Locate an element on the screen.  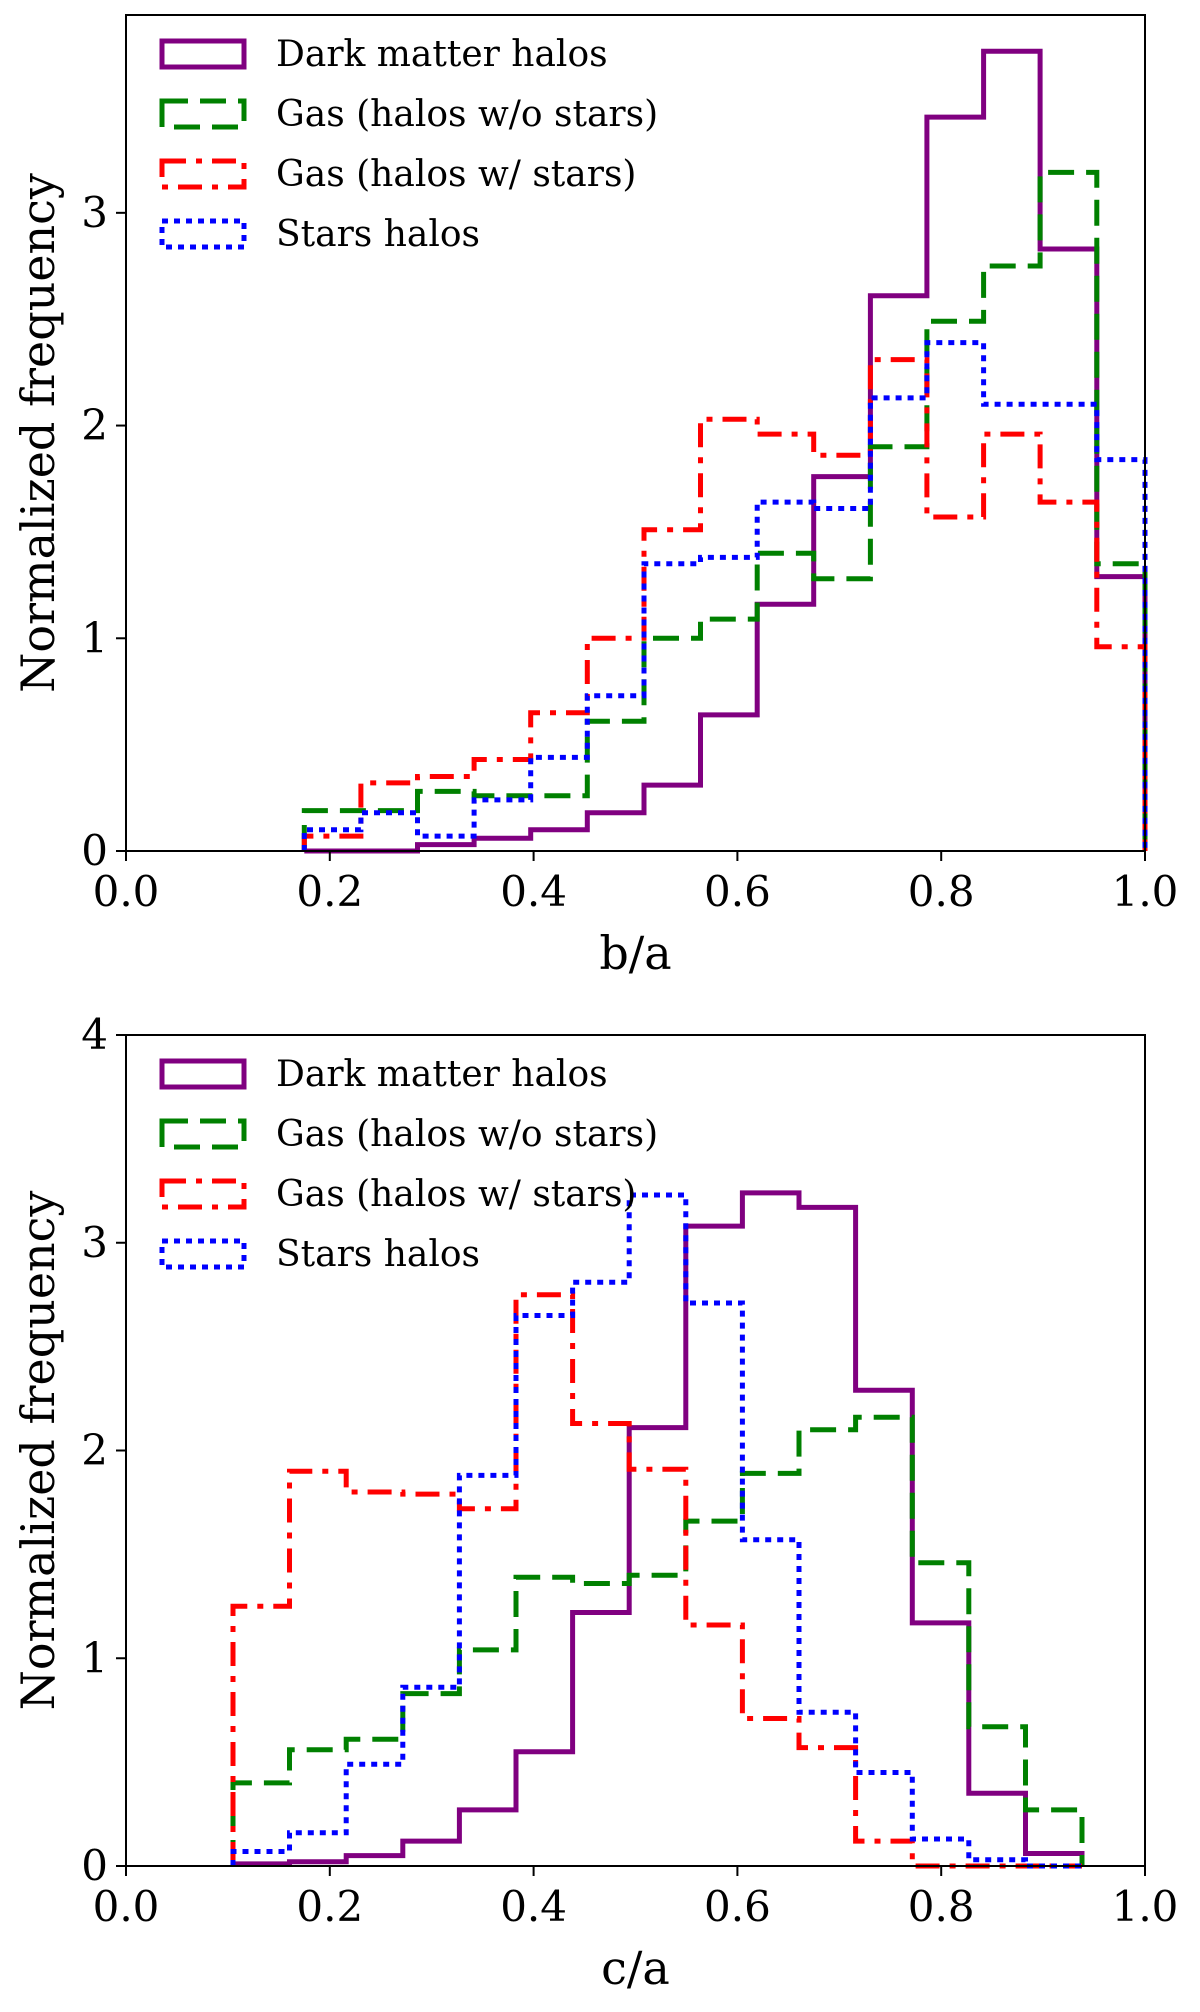
x-axis-label: c/a is located at coordinates (635, 1968).